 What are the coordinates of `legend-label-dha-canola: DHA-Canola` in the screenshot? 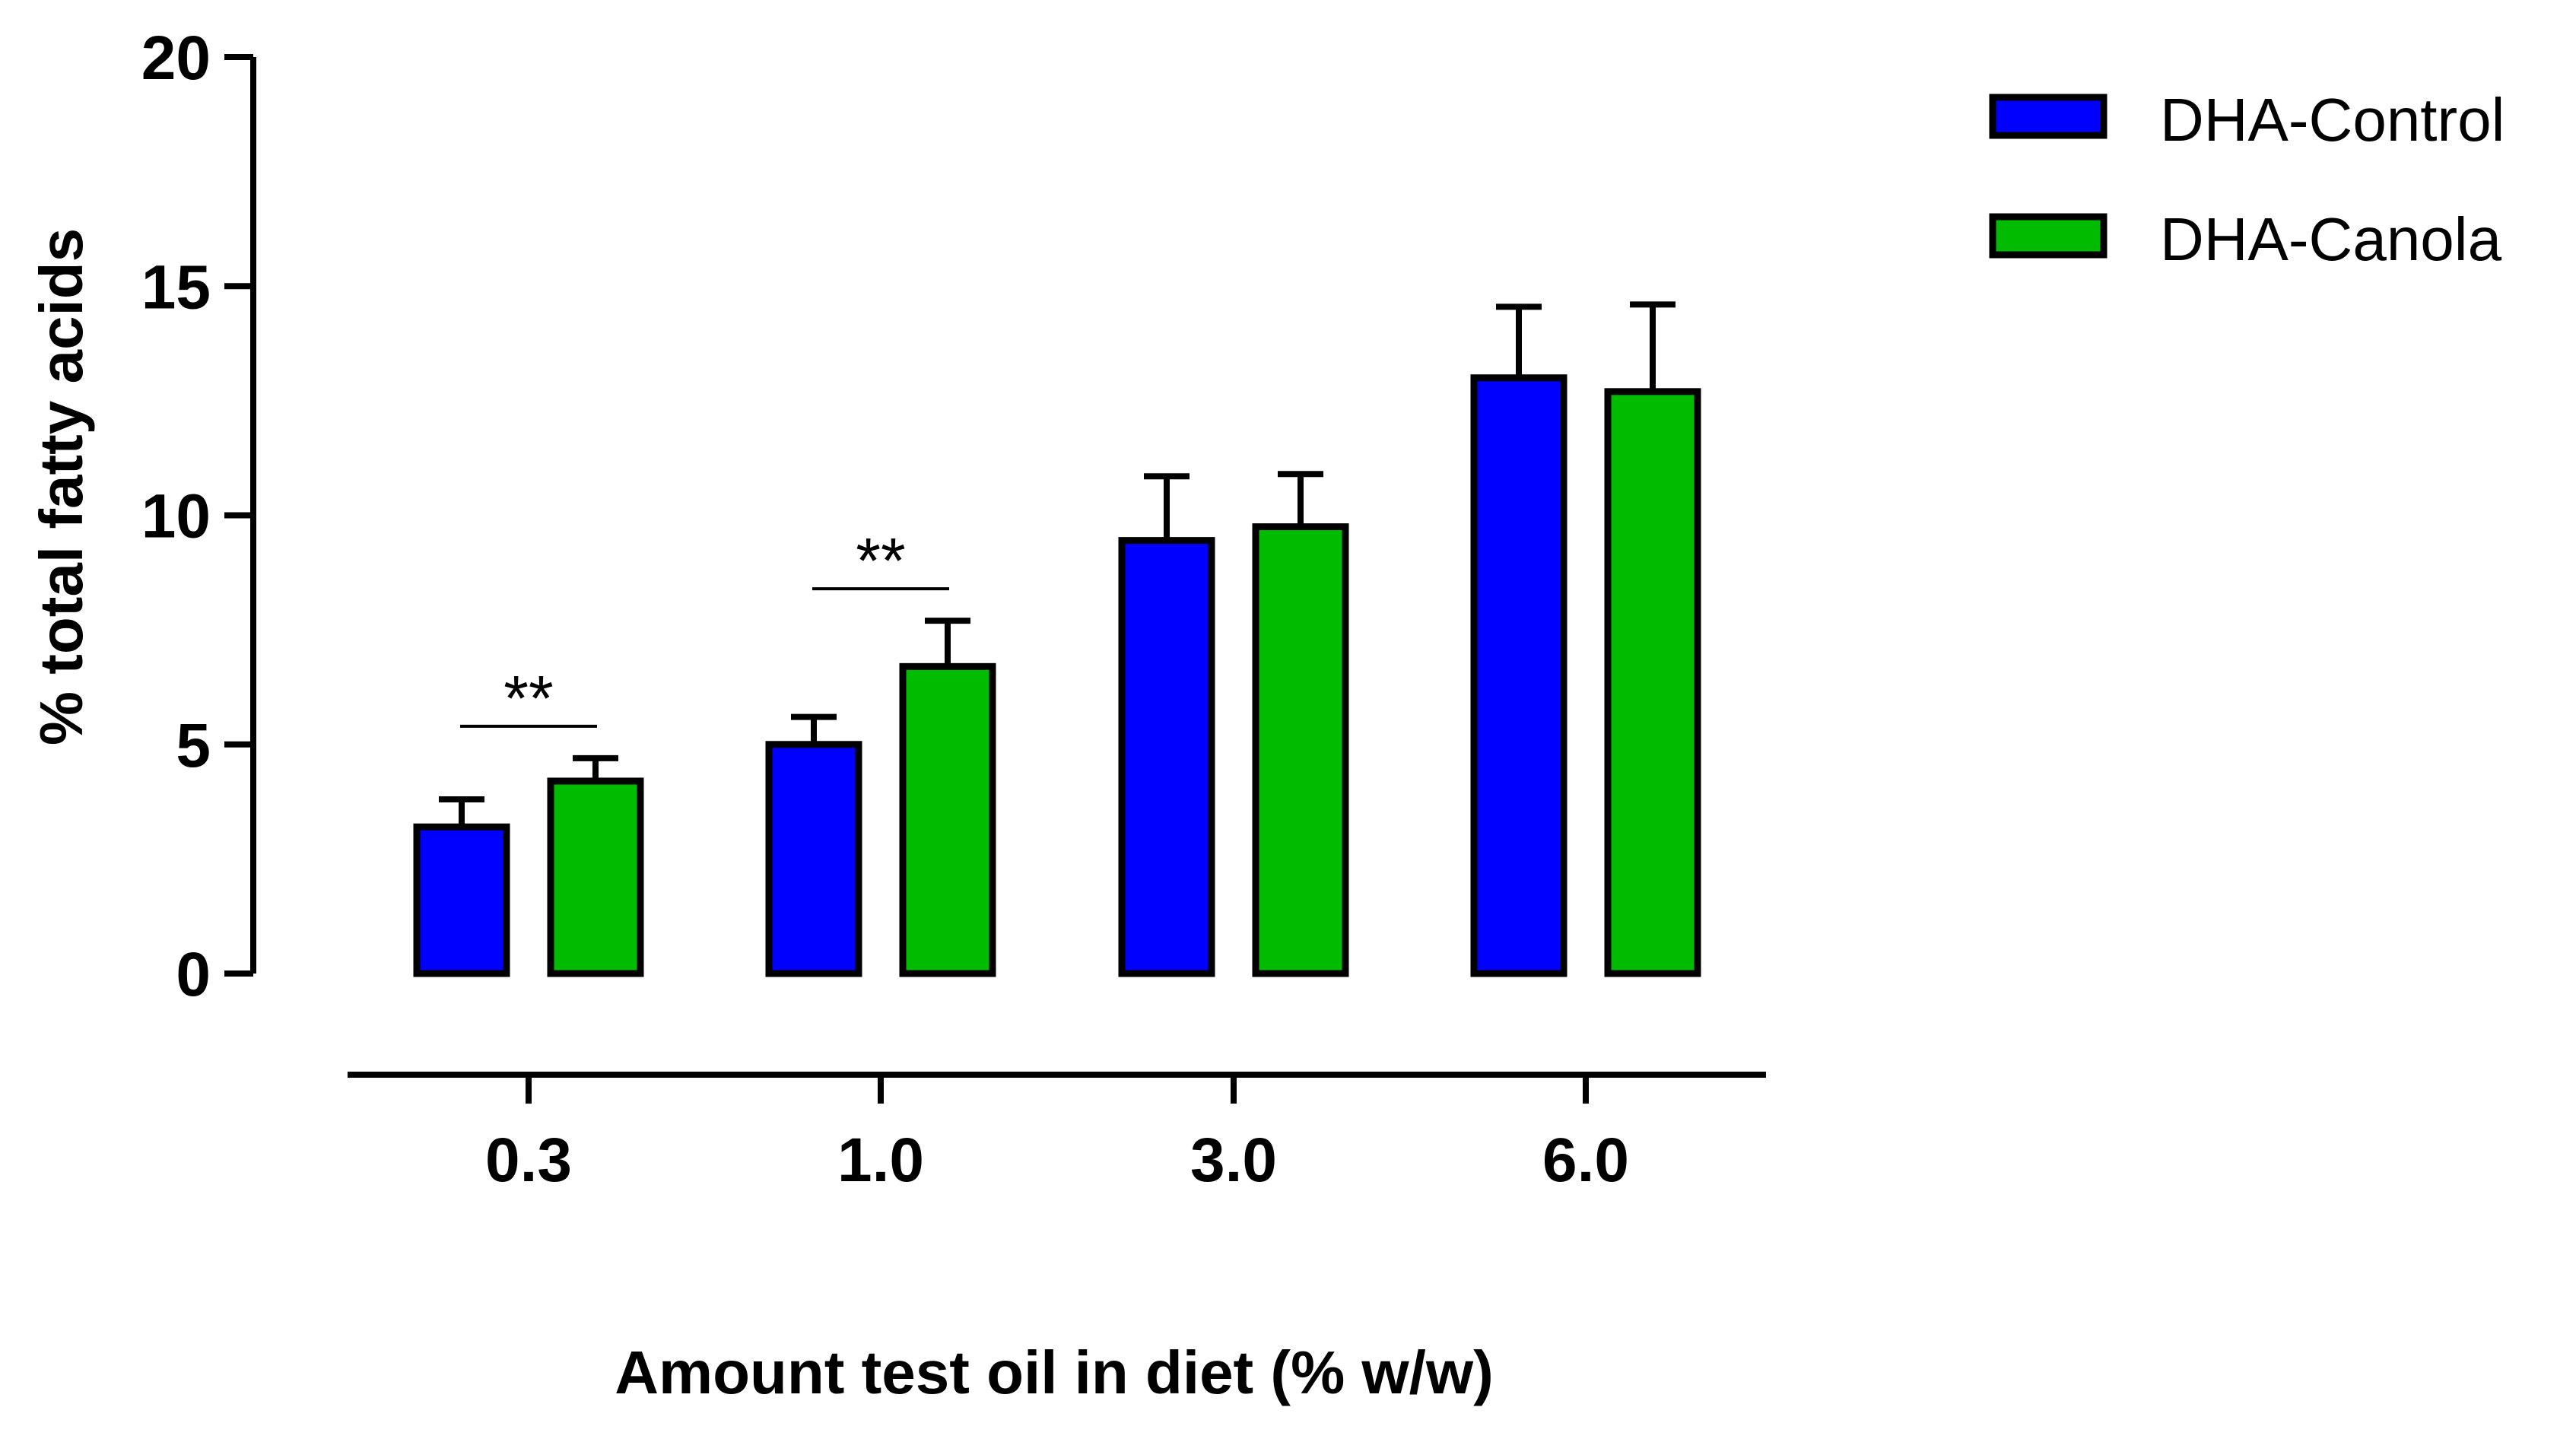 It's located at (2331, 239).